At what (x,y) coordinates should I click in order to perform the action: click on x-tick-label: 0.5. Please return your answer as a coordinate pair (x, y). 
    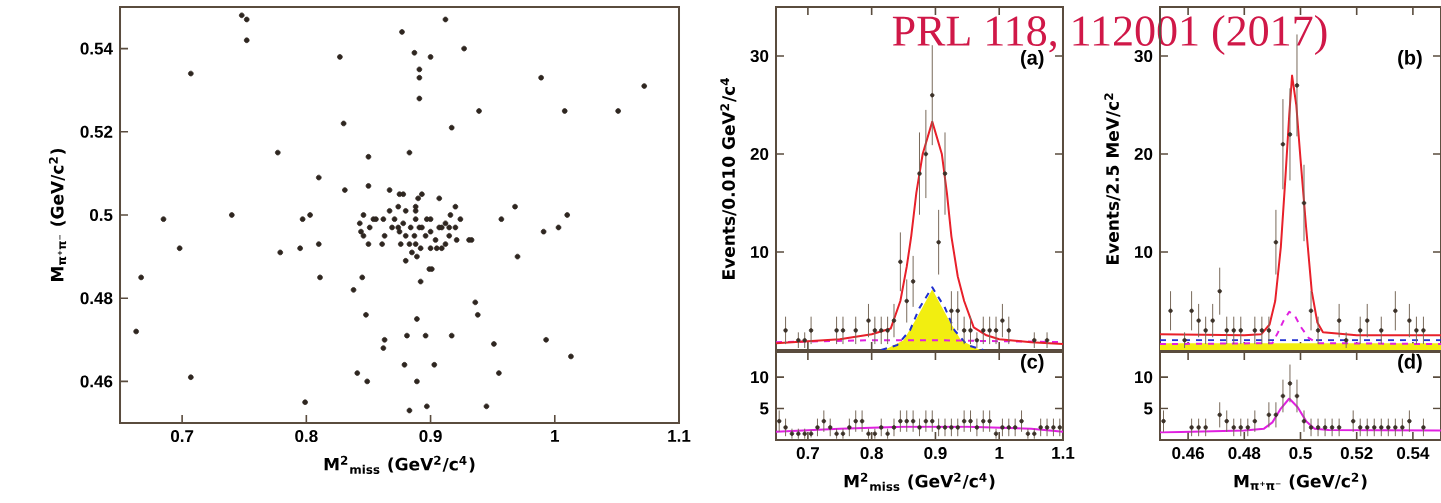
    Looking at the image, I should click on (1300, 453).